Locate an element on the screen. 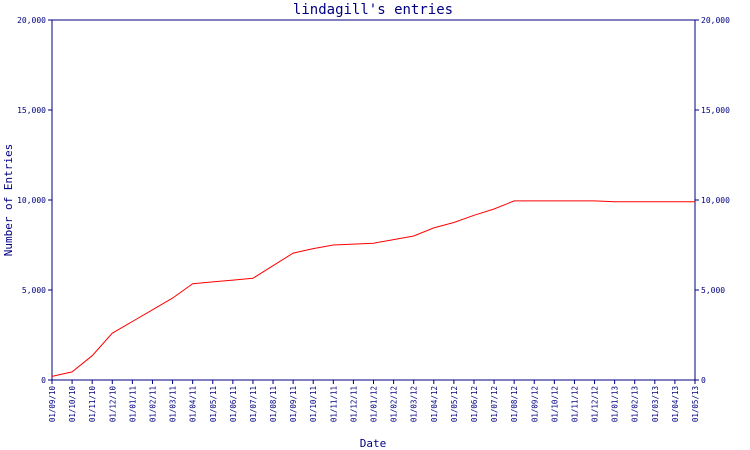 The image size is (750, 450). x-tick-label: 01/07/12 is located at coordinates (494, 404).